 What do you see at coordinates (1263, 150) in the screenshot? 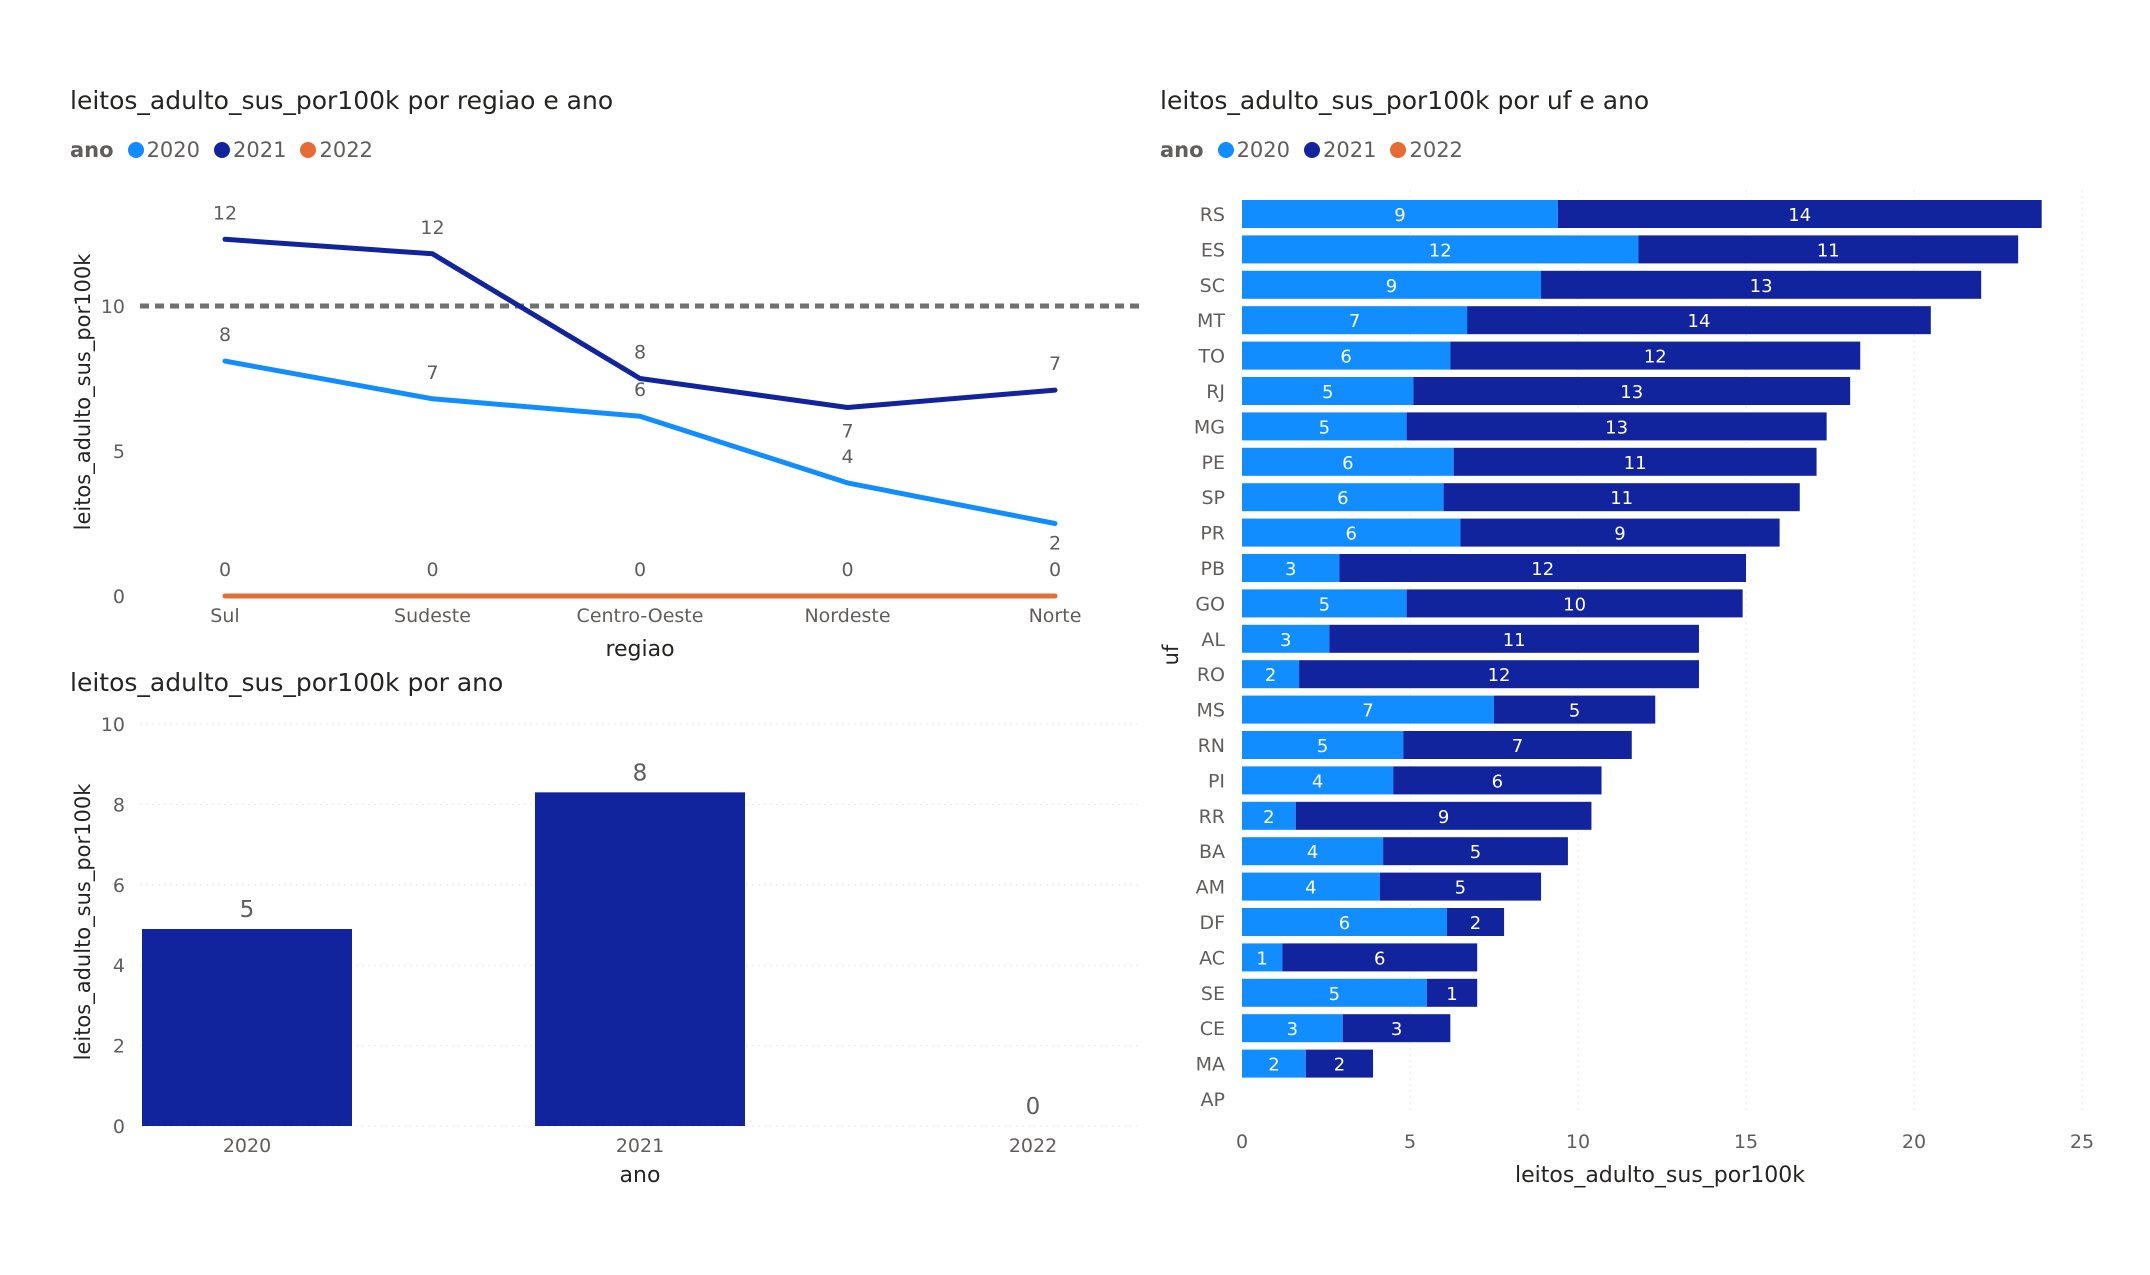
I see `legend-label: 2020` at bounding box center [1263, 150].